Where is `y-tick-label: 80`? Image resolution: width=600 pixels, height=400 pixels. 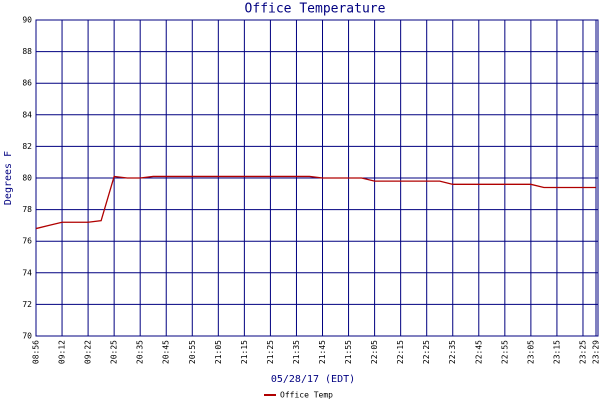
y-tick-label: 80 is located at coordinates (27, 178).